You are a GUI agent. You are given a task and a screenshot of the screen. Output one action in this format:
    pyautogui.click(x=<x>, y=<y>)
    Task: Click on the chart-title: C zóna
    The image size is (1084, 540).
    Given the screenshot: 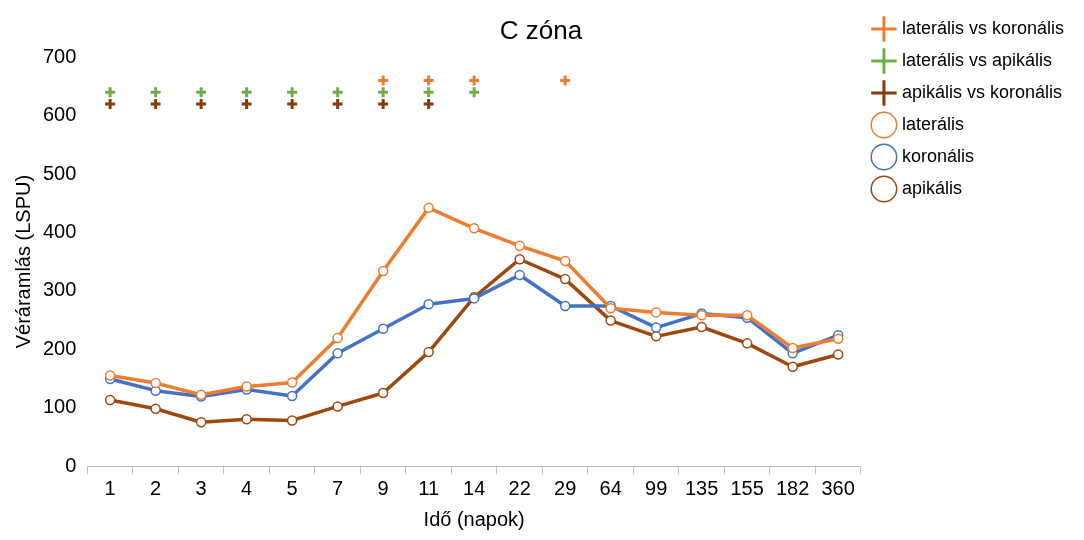 What is the action you would take?
    pyautogui.click(x=541, y=29)
    